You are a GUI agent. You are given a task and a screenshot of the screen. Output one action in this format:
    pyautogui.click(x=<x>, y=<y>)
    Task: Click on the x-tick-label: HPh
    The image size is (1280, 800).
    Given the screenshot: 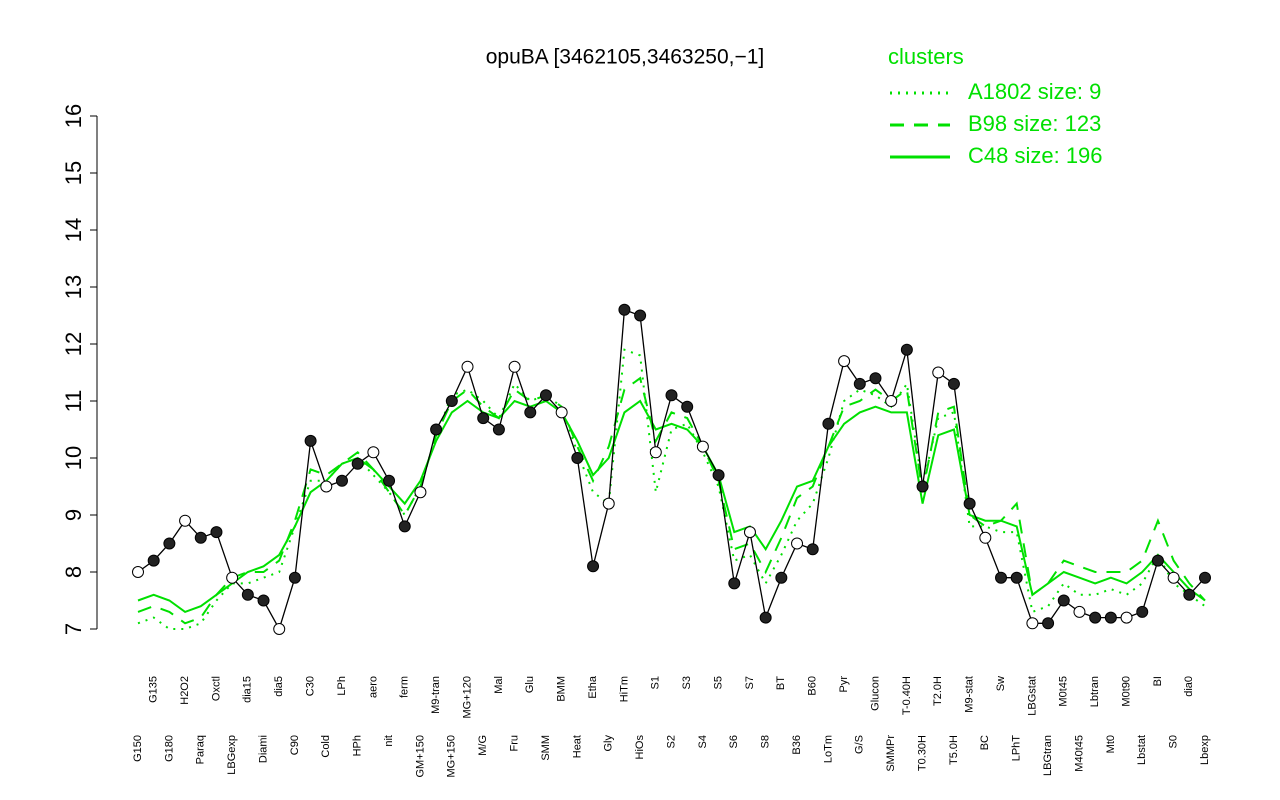 What is the action you would take?
    pyautogui.click(x=358, y=745)
    